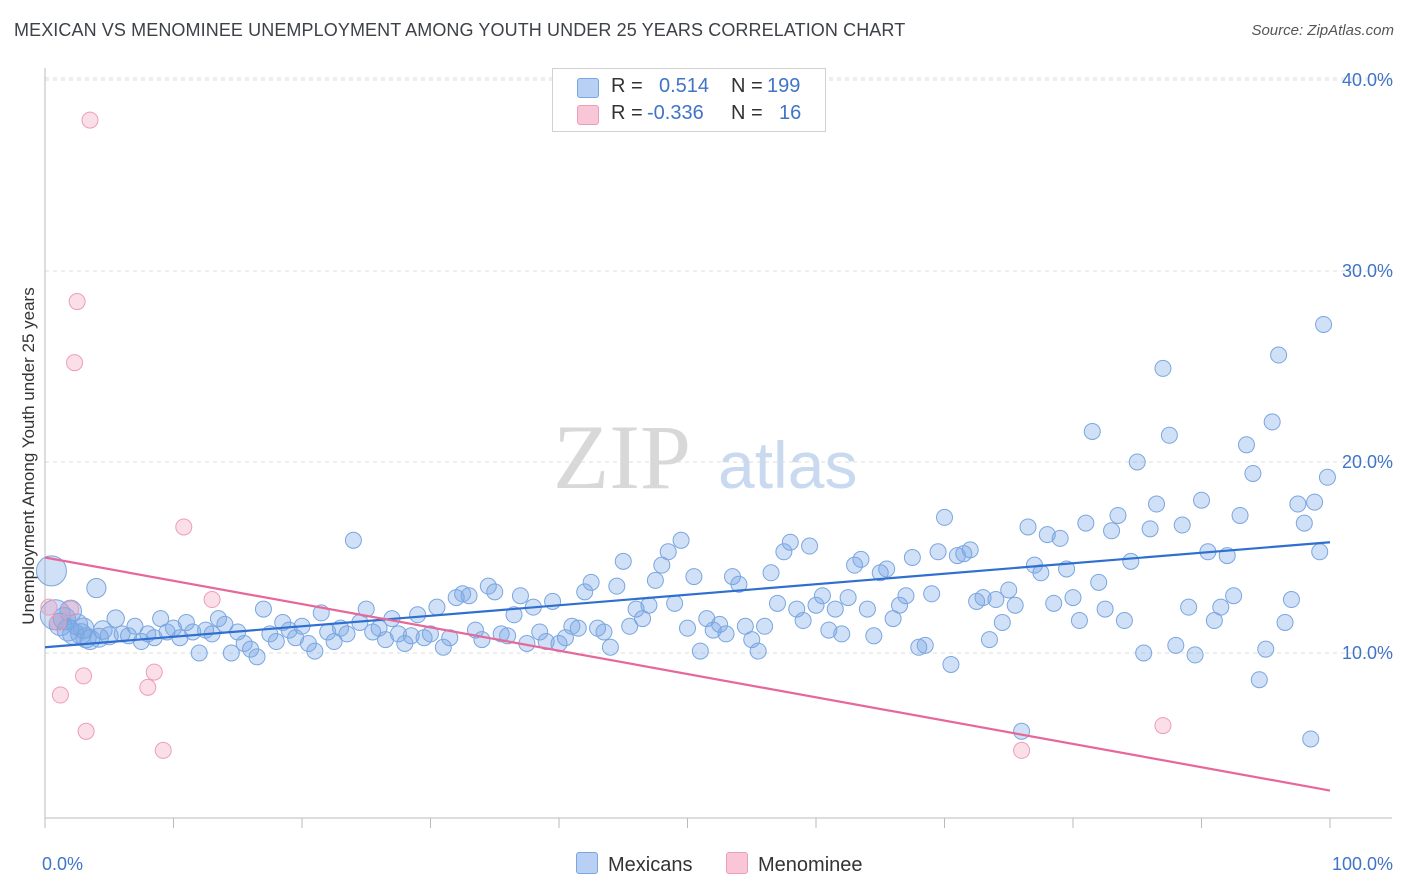 The width and height of the screenshot is (1406, 892). Describe the element at coordinates (1367, 653) in the screenshot. I see `y-tick-label: 10.0%` at that location.